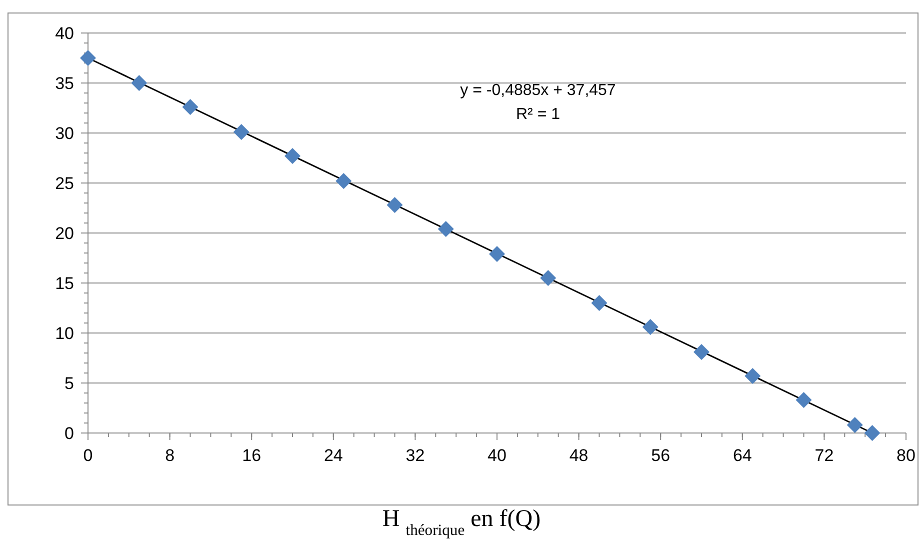  Describe the element at coordinates (415, 455) in the screenshot. I see `x-tick-label: 32` at that location.